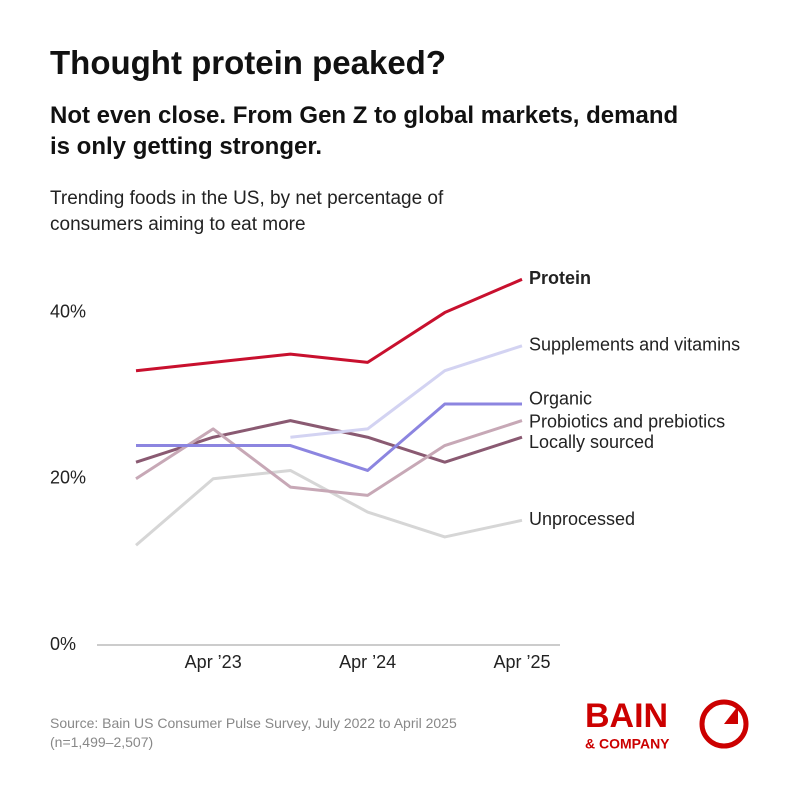  Describe the element at coordinates (367, 662) in the screenshot. I see `x-tick-label: Apr ’24` at that location.